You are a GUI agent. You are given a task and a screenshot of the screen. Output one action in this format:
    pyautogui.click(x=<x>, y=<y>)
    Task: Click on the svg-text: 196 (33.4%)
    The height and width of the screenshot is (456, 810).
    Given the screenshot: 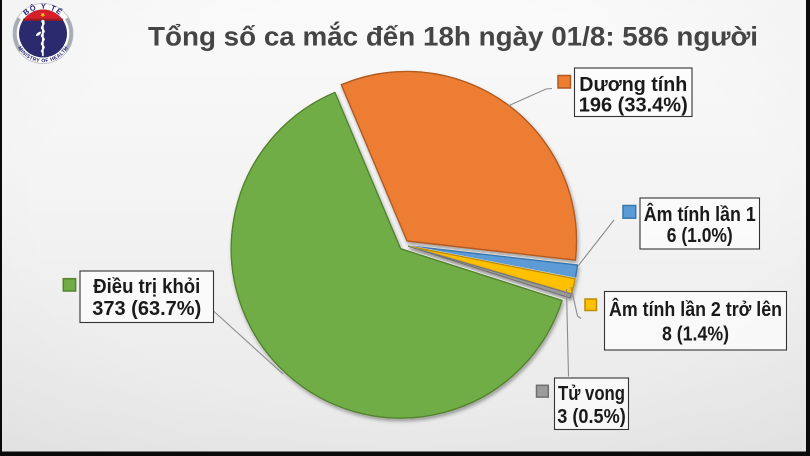 What is the action you would take?
    pyautogui.click(x=633, y=106)
    